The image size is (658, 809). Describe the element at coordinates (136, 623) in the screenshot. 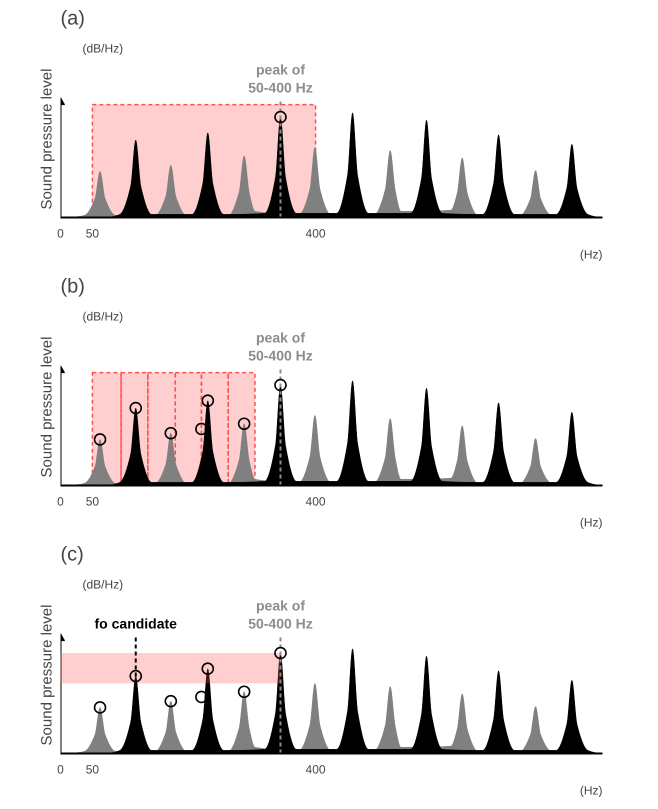

I see `ref-line-label: fo candidate` at that location.